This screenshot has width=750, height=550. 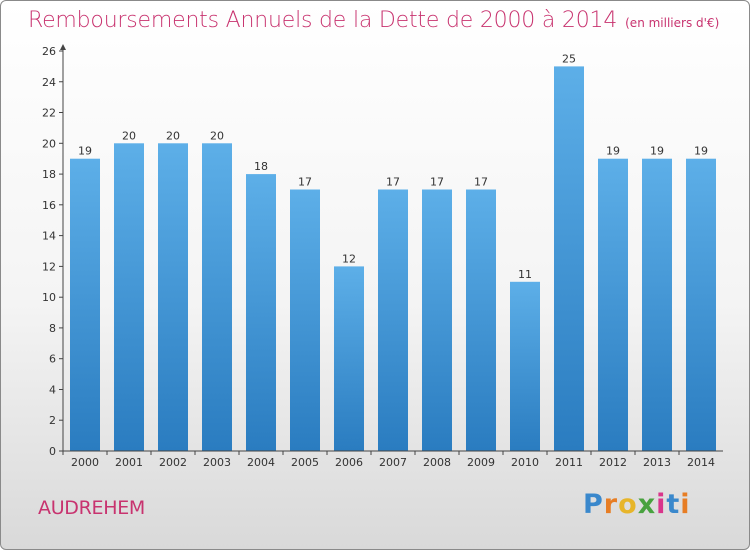 I want to click on value-label-2014: 19, so click(x=701, y=151).